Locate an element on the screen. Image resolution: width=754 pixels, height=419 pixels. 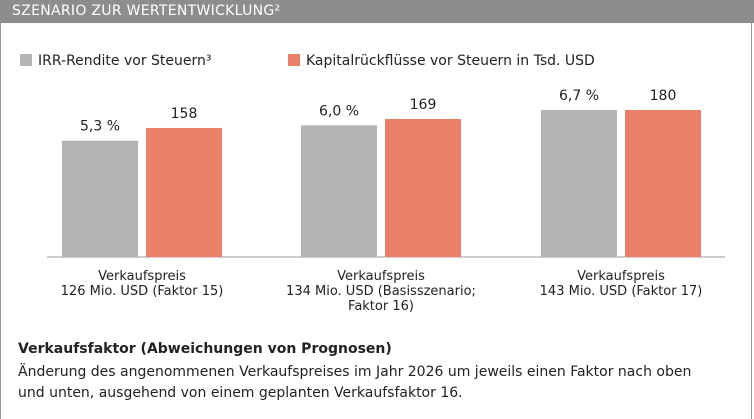
header-bar is located at coordinates (377, 11).